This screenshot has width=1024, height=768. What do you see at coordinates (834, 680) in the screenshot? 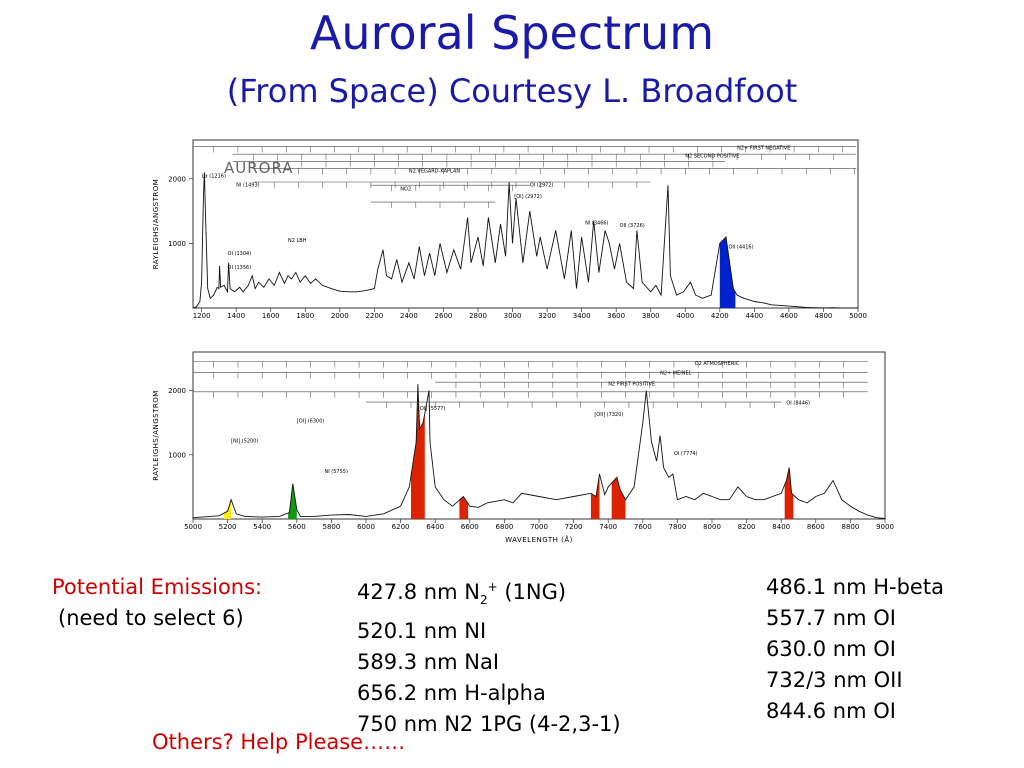
I see `emission-item: 732/3 nm OII` at bounding box center [834, 680].